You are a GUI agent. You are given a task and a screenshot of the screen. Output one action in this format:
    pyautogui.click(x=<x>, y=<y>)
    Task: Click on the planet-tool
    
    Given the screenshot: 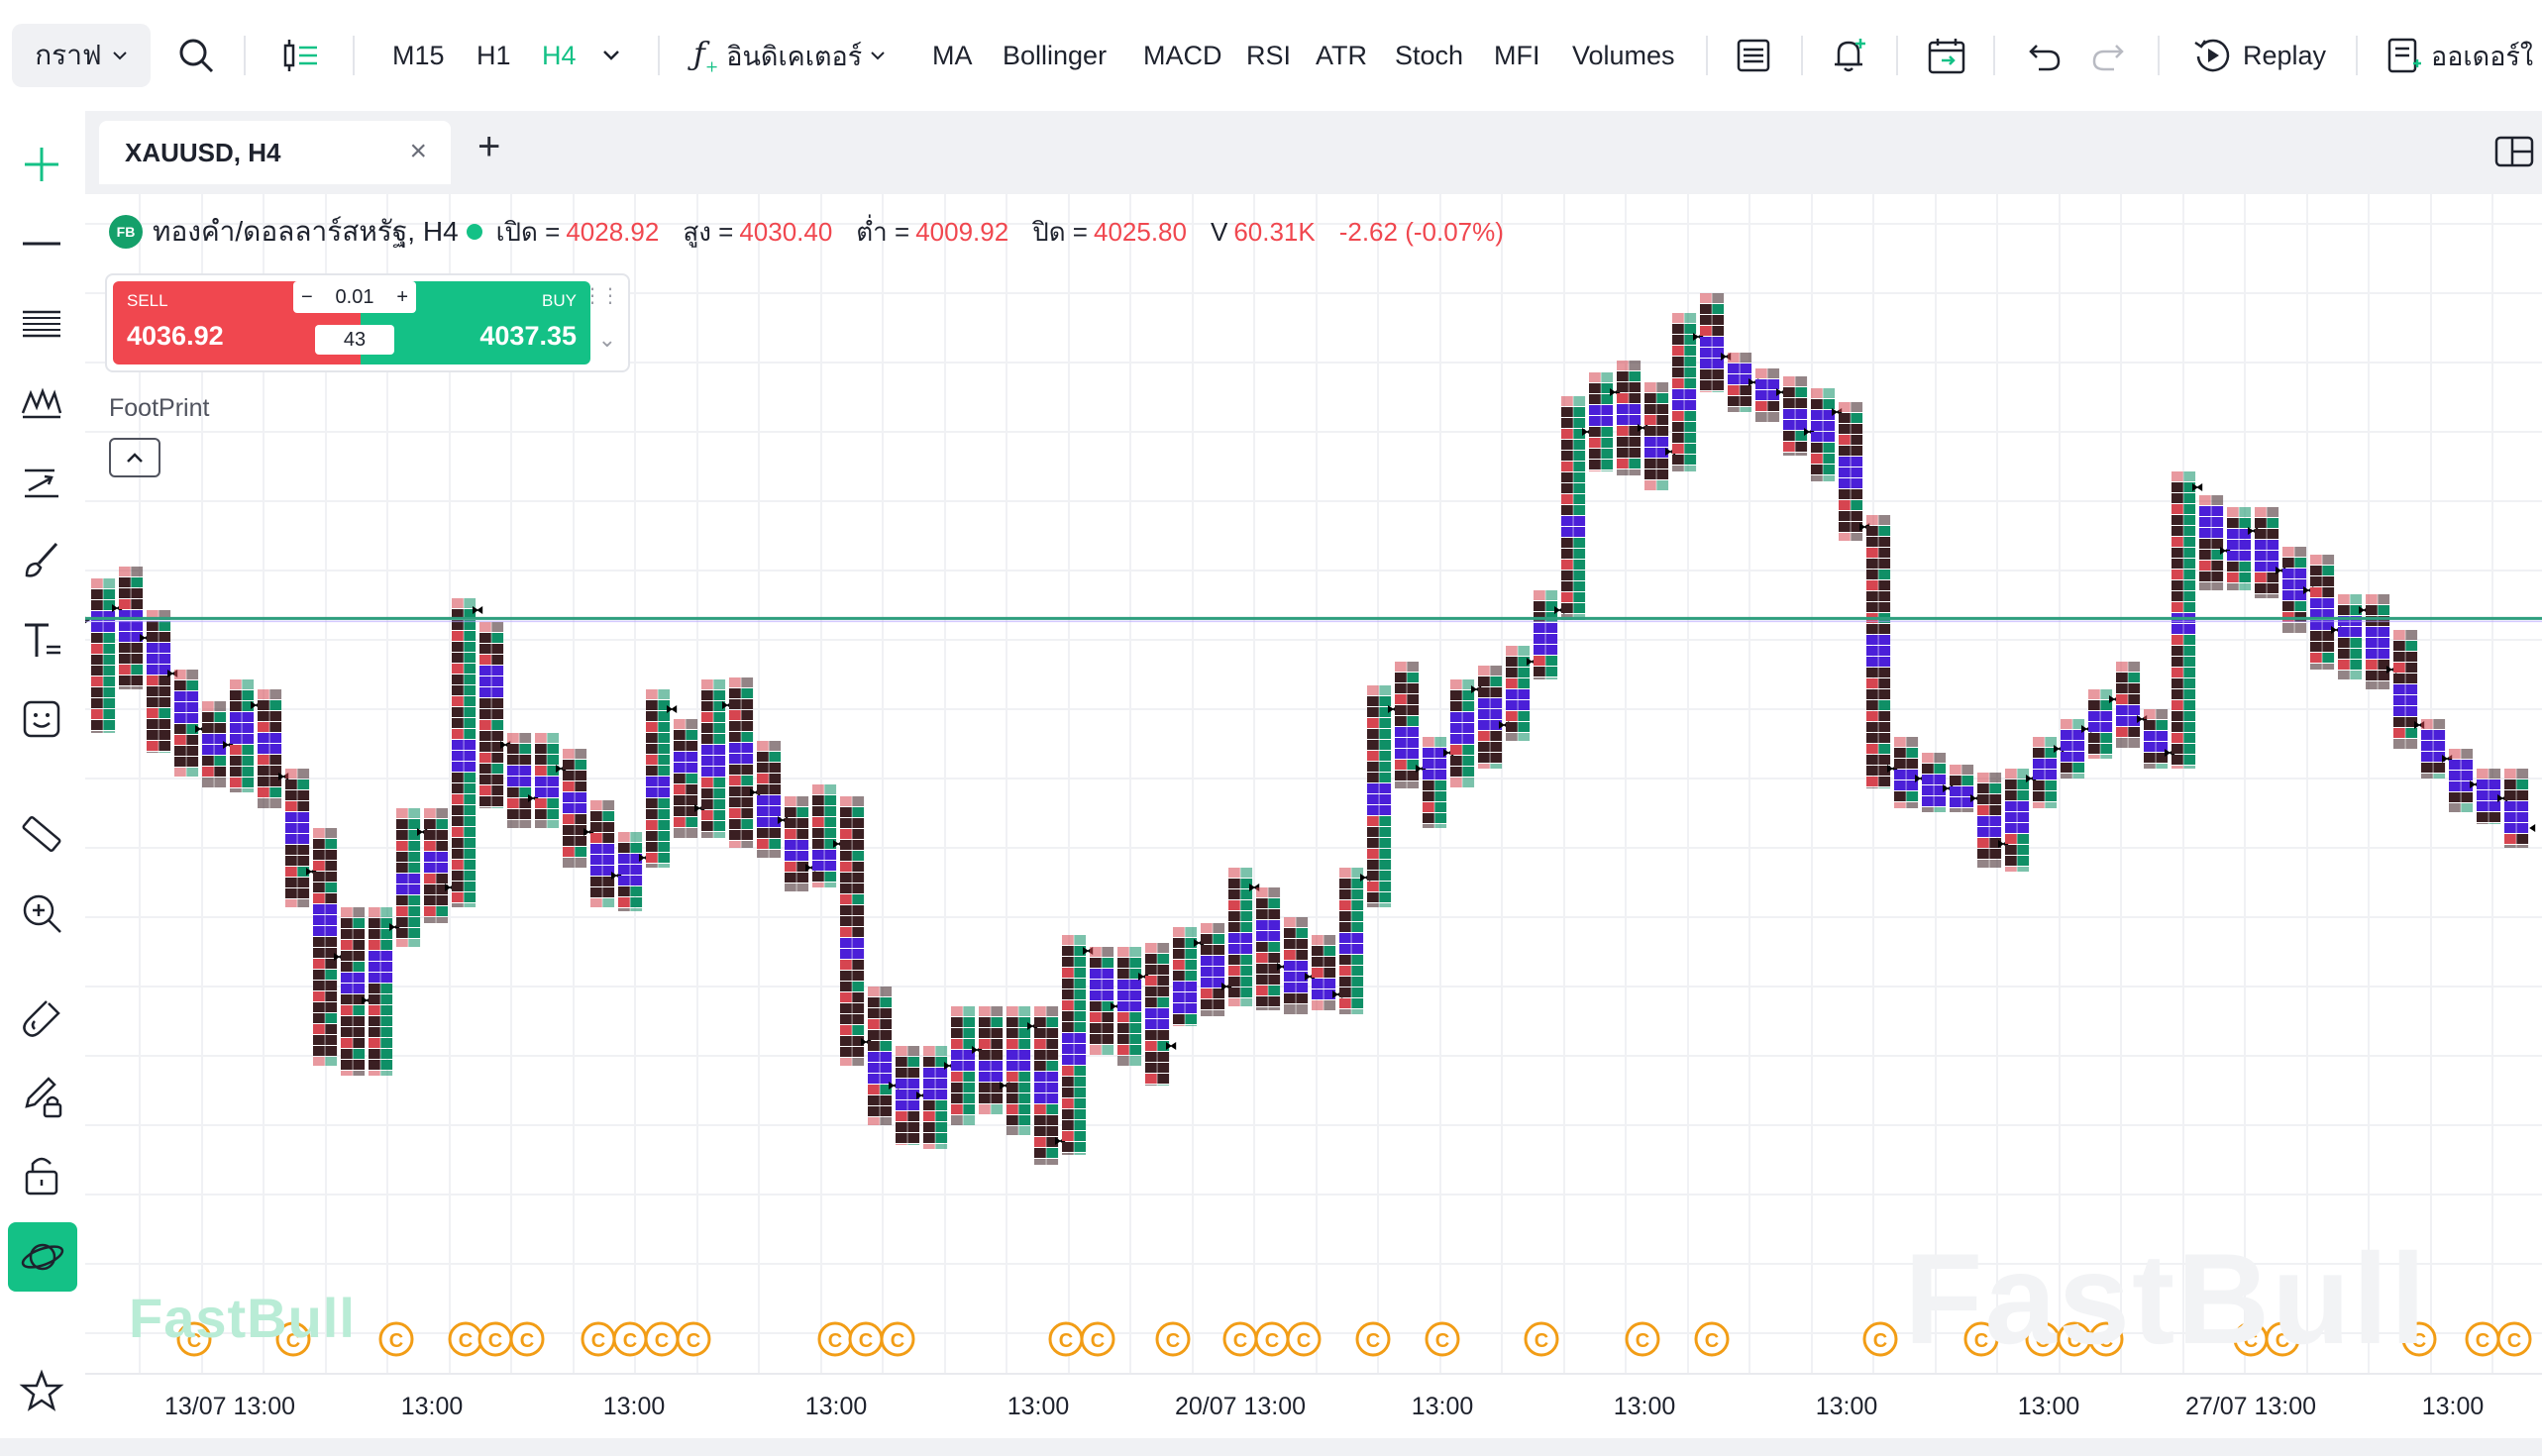 What is the action you would take?
    pyautogui.click(x=42, y=1257)
    